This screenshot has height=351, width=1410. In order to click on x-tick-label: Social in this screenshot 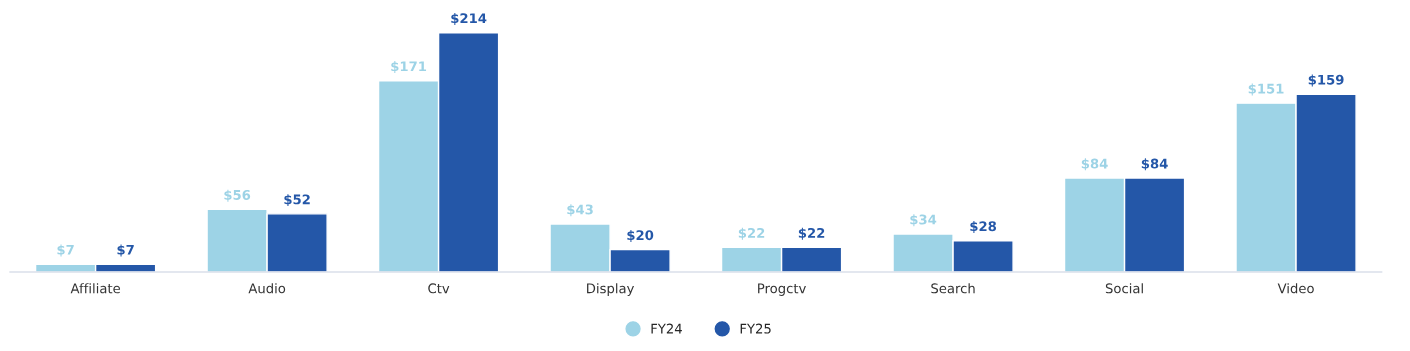, I will do `click(1124, 288)`.